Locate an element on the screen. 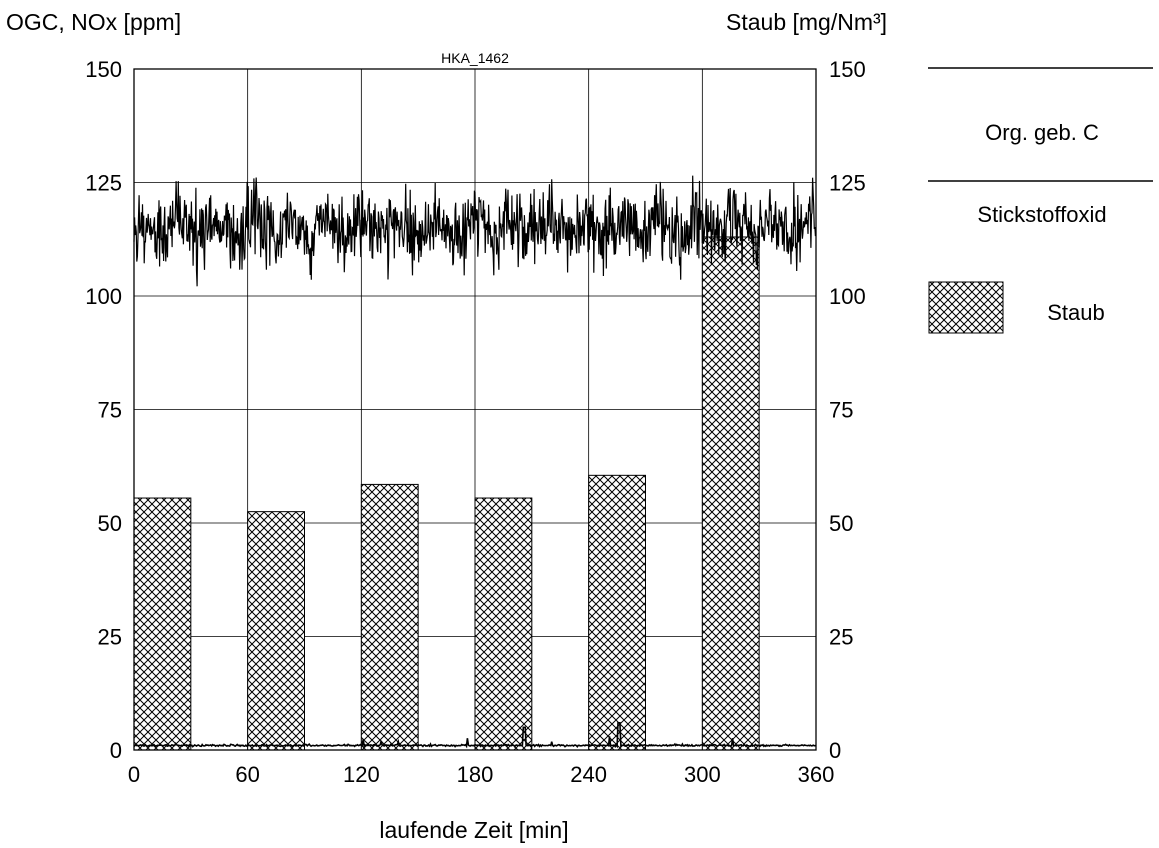  legend-label-org-geb-c: Org. geb. C is located at coordinates (1042, 132).